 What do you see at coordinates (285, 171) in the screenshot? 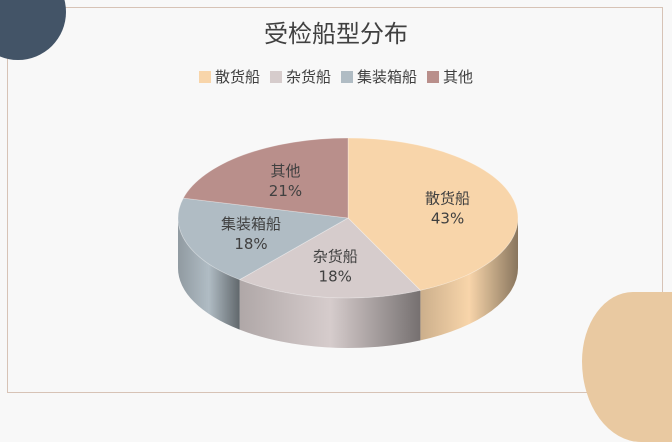
I see `slice-label-category-3: 其他` at bounding box center [285, 171].